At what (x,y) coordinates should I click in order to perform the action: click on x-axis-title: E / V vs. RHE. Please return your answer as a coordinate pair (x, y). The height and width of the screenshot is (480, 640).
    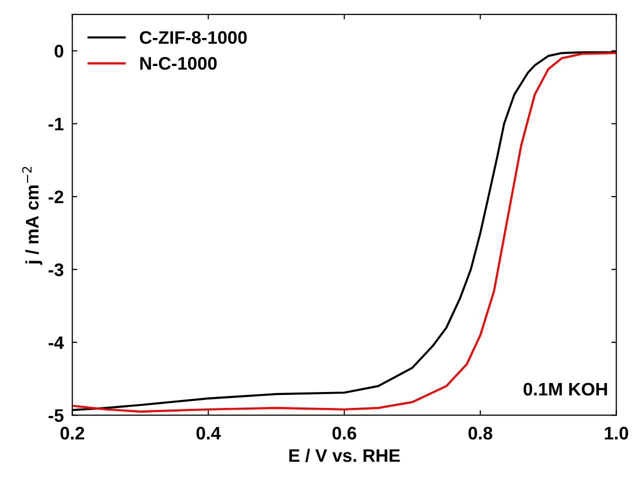
    Looking at the image, I should click on (344, 455).